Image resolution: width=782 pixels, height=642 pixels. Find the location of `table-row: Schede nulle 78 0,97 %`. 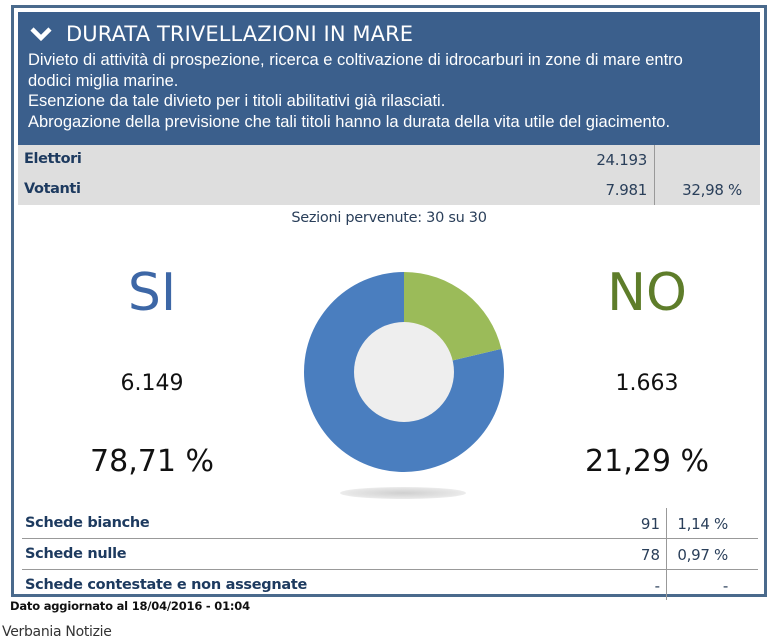

table-row: Schede nulle 78 0,97 % is located at coordinates (390, 554).